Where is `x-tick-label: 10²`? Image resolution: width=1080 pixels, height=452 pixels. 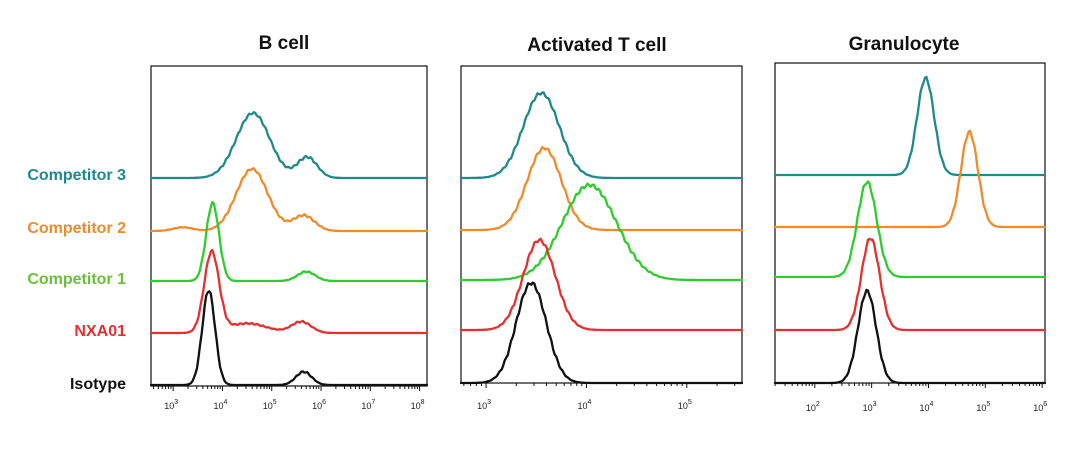 x-tick-label: 10² is located at coordinates (813, 407).